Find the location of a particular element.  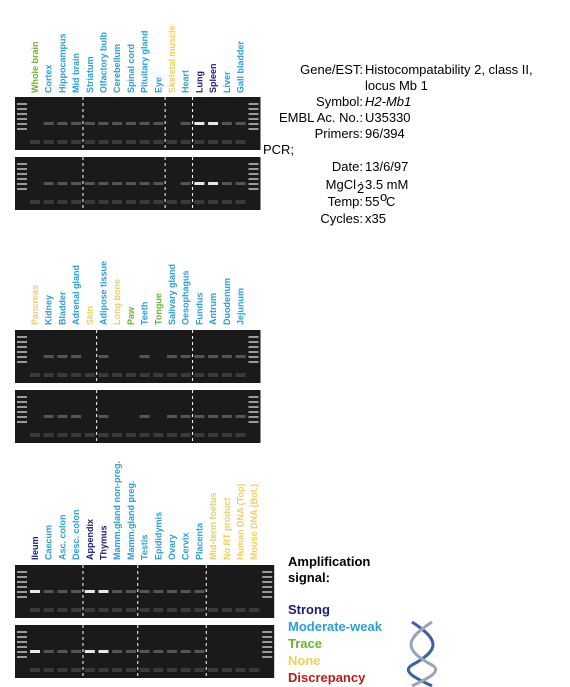

lane-label: Bladder is located at coordinates (62, 308).